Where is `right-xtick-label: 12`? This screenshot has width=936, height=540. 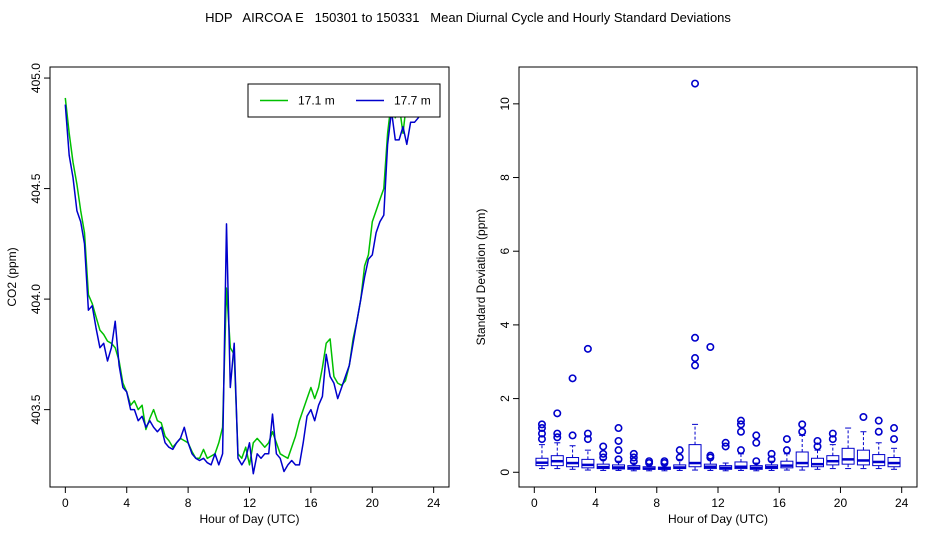 right-xtick-label: 12 is located at coordinates (718, 503).